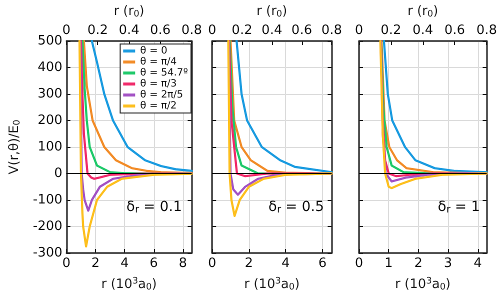  I want to click on x-tick-label: 1, so click(388, 263).